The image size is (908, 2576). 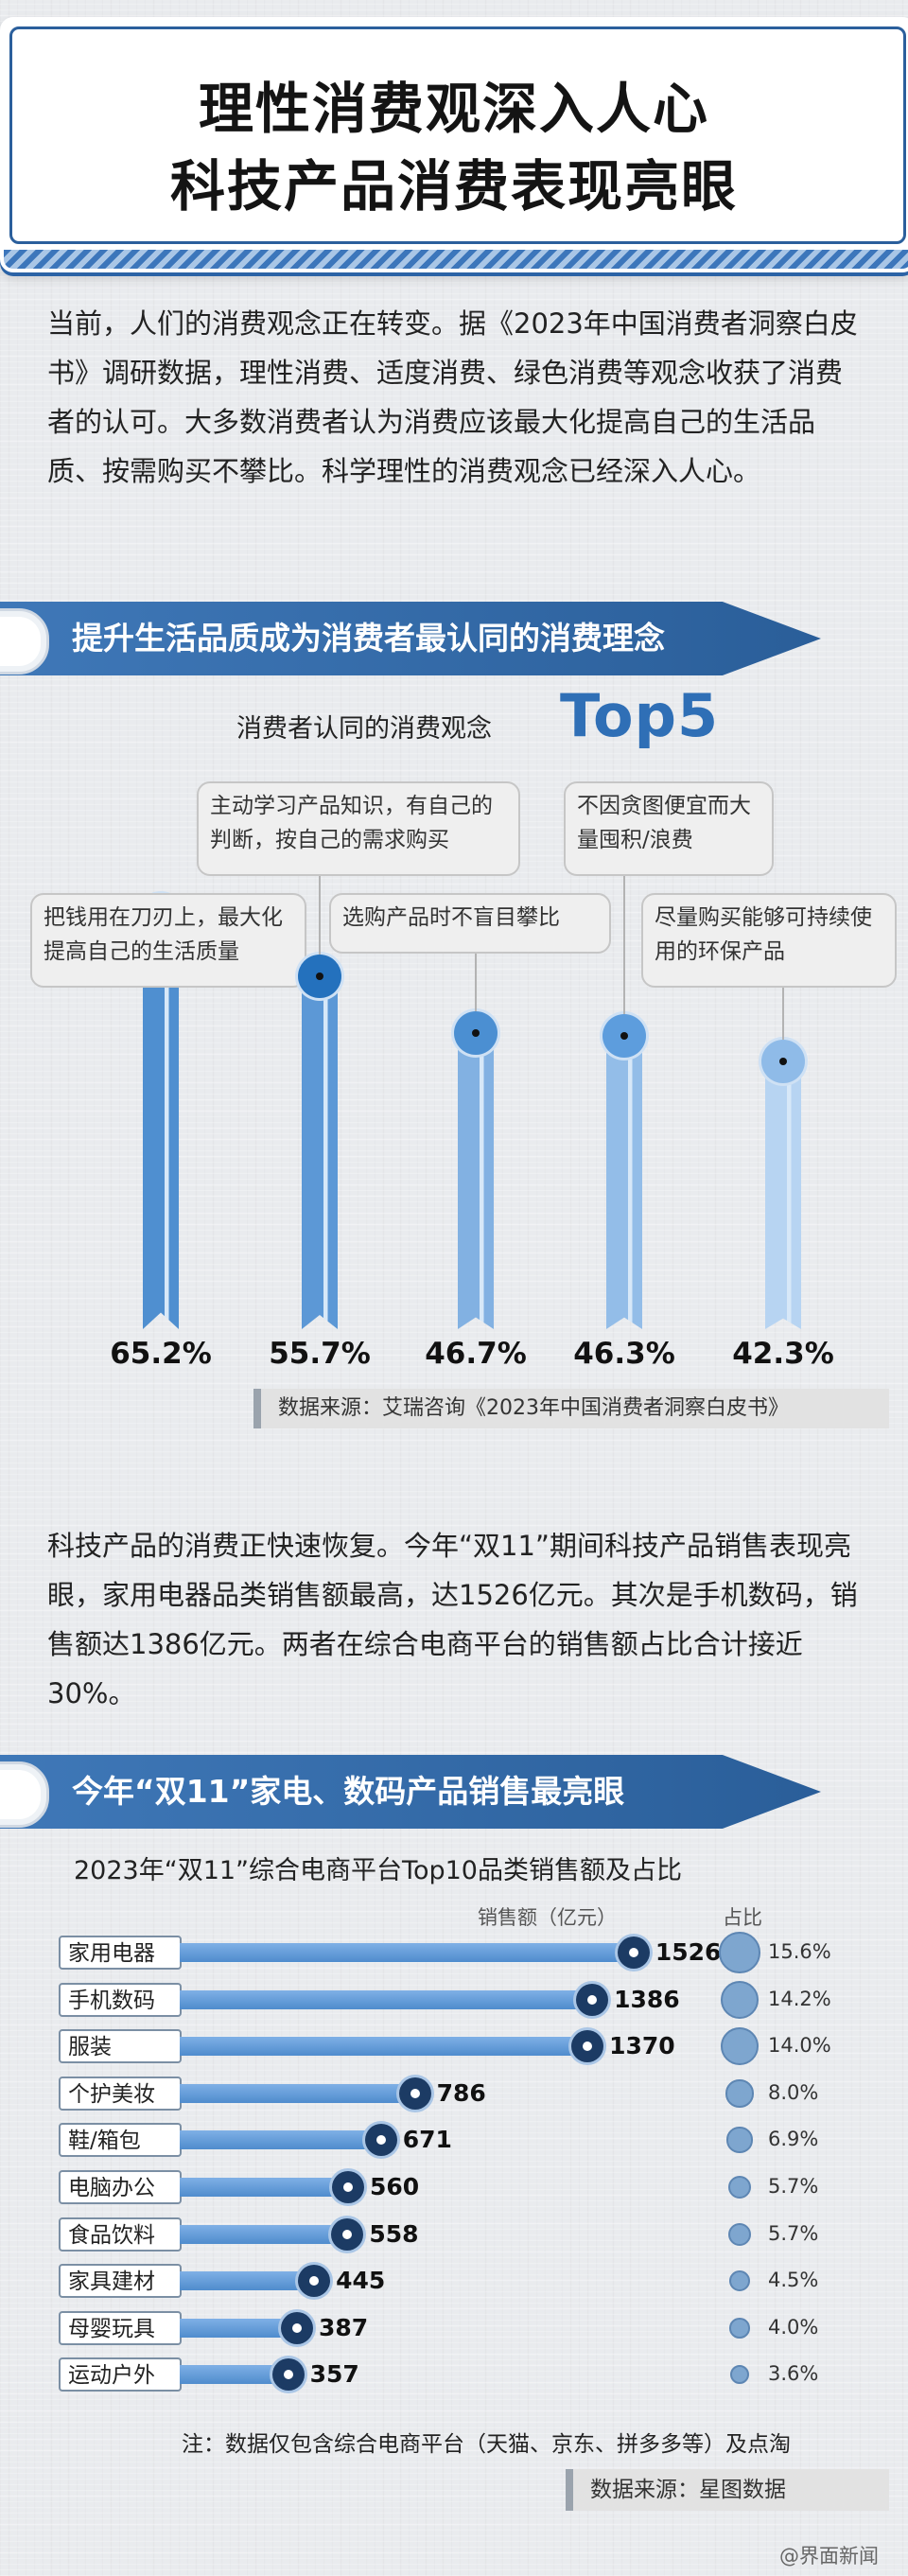 I want to click on page-title-line2: 科技产品消费表现亮眼, so click(x=453, y=187).